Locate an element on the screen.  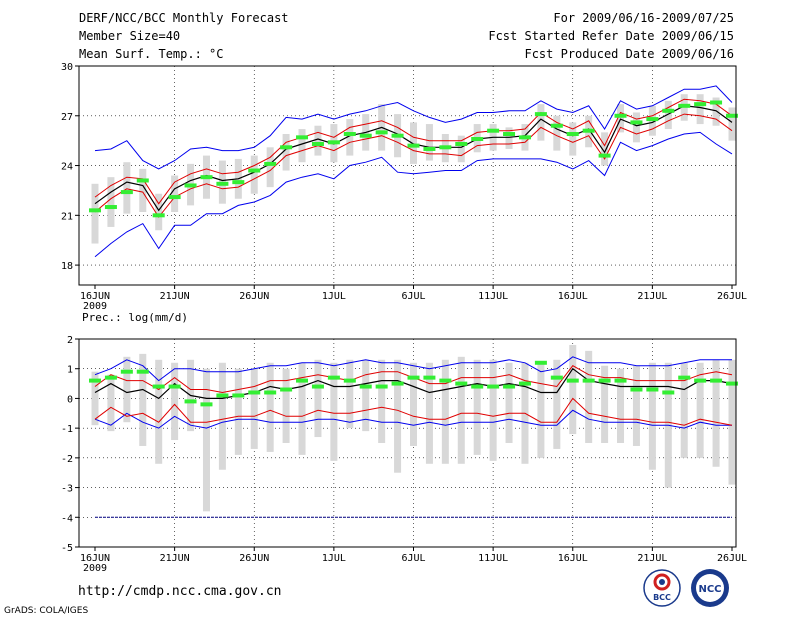
y-tick-label: -1 is located at coordinates (67, 429).